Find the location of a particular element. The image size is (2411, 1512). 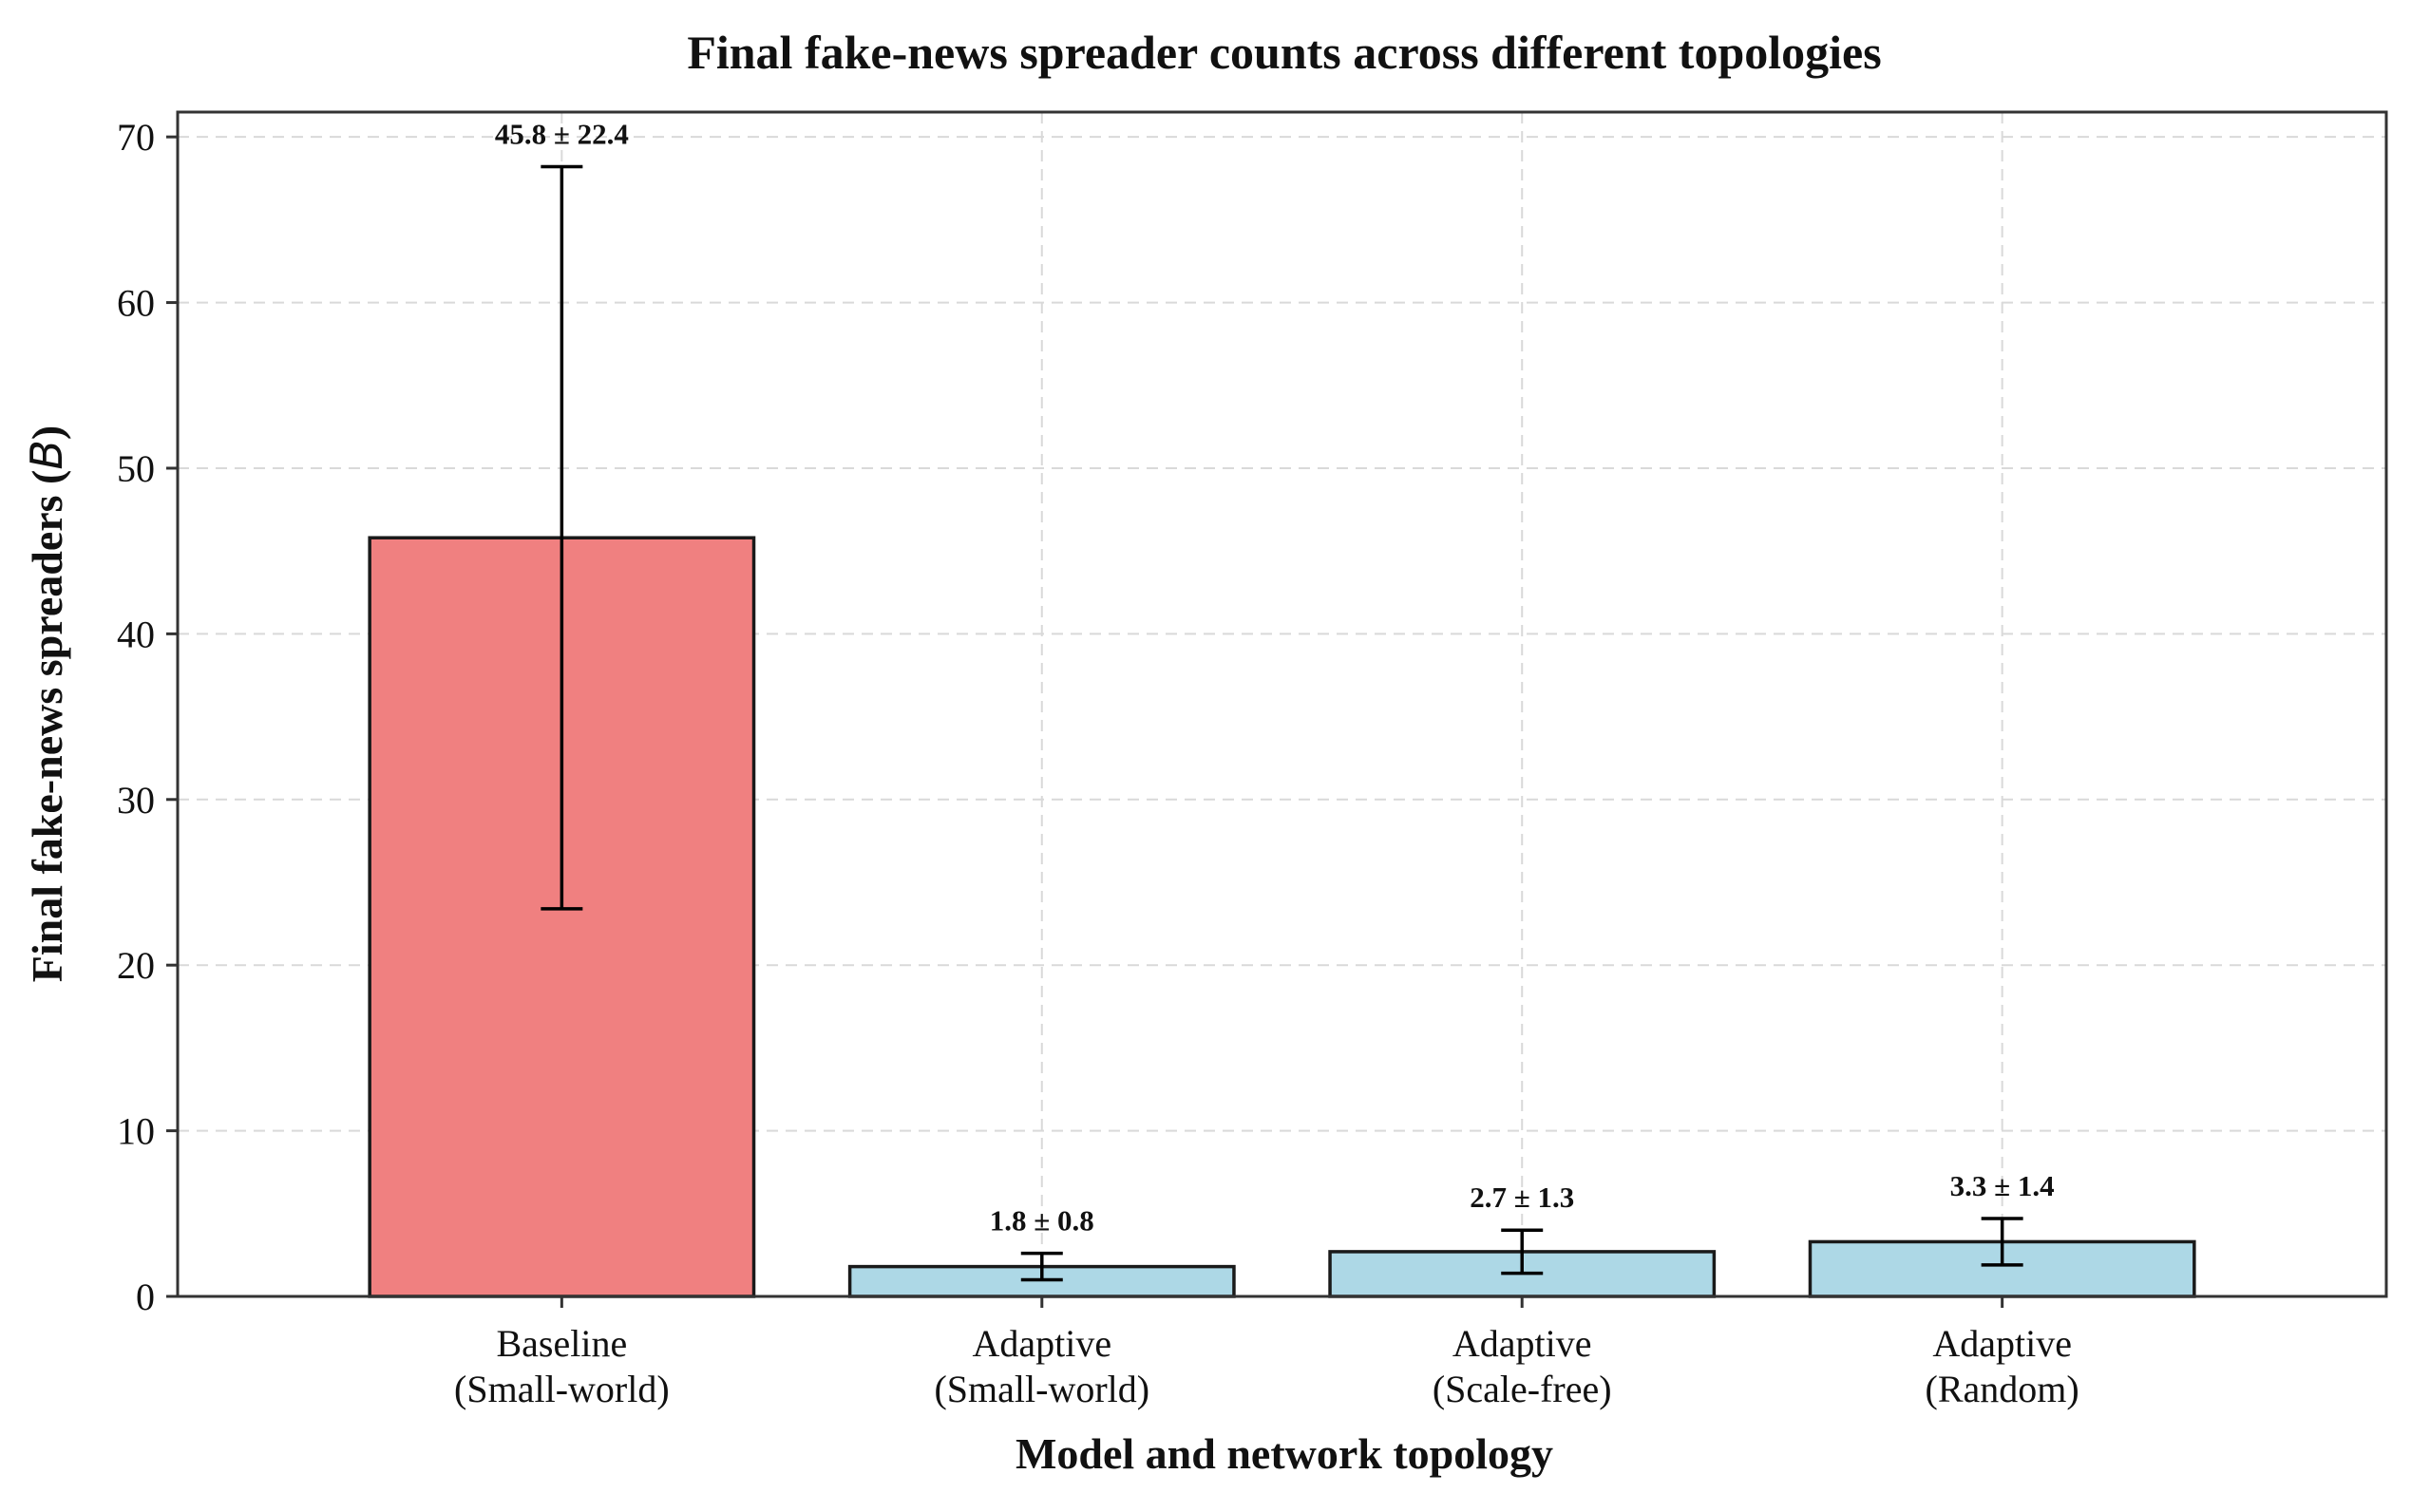

data-label: 1.8 ± 0.8 is located at coordinates (1042, 1221).